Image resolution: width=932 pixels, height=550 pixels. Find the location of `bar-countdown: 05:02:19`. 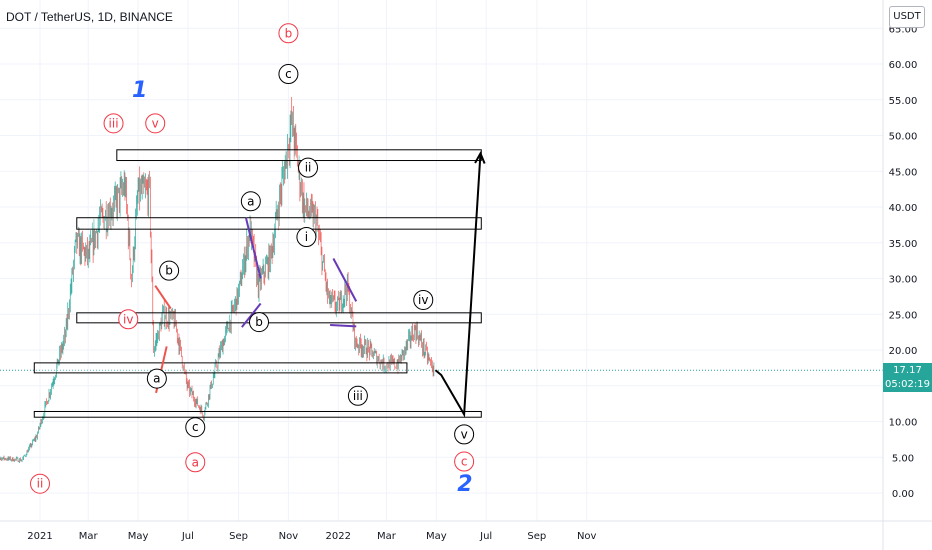

bar-countdown: 05:02:19 is located at coordinates (907, 385).